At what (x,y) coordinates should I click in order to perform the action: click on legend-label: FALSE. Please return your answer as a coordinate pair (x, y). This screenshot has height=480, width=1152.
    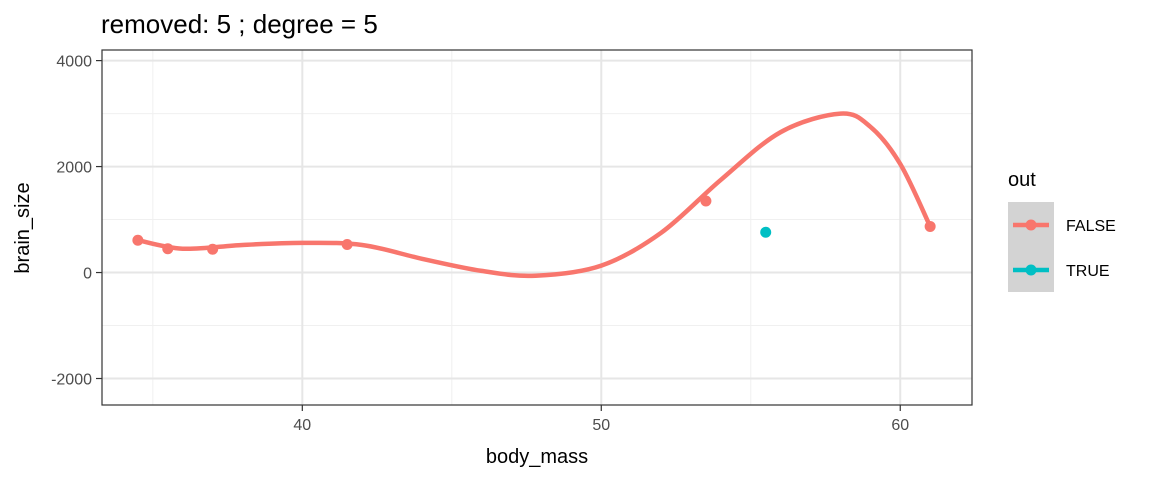
    Looking at the image, I should click on (1091, 226).